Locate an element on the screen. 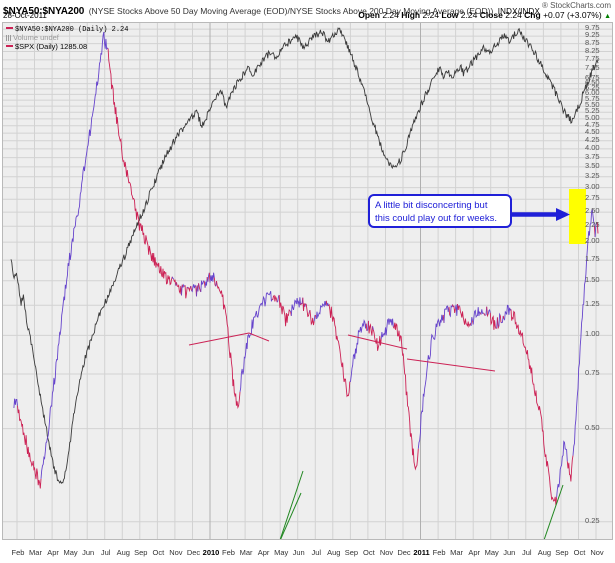 The height and width of the screenshot is (563, 615). y-axis-tick: 4.25 is located at coordinates (592, 139).